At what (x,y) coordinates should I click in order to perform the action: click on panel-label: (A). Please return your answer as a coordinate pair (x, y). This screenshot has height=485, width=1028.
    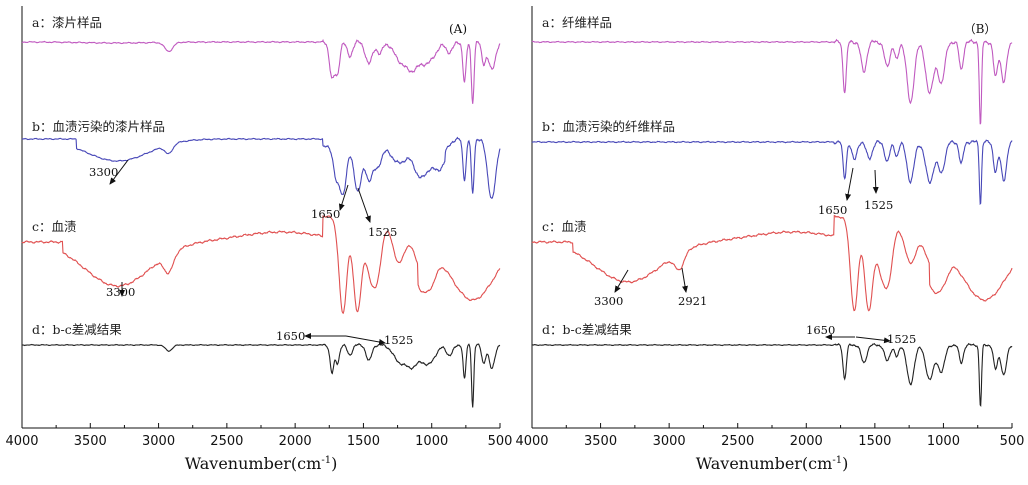
    Looking at the image, I should click on (458, 29).